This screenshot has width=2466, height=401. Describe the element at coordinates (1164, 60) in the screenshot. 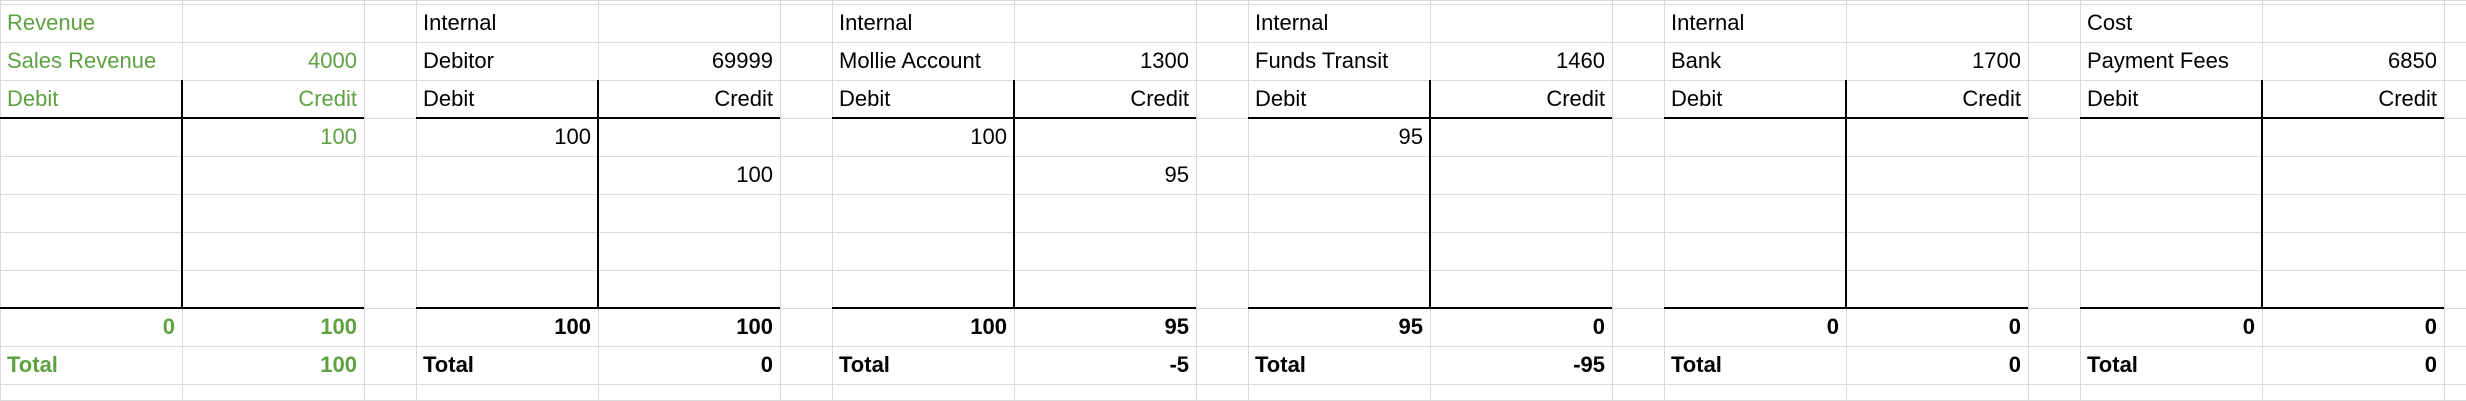

I see `account-number: 1300` at that location.